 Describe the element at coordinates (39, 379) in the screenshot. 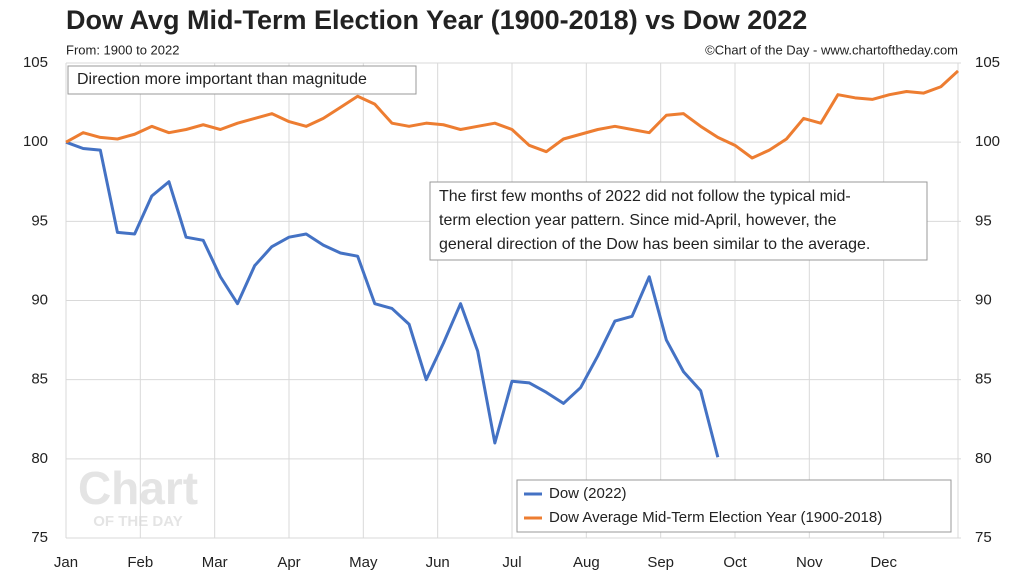

I see `y-tick-label: 85` at that location.